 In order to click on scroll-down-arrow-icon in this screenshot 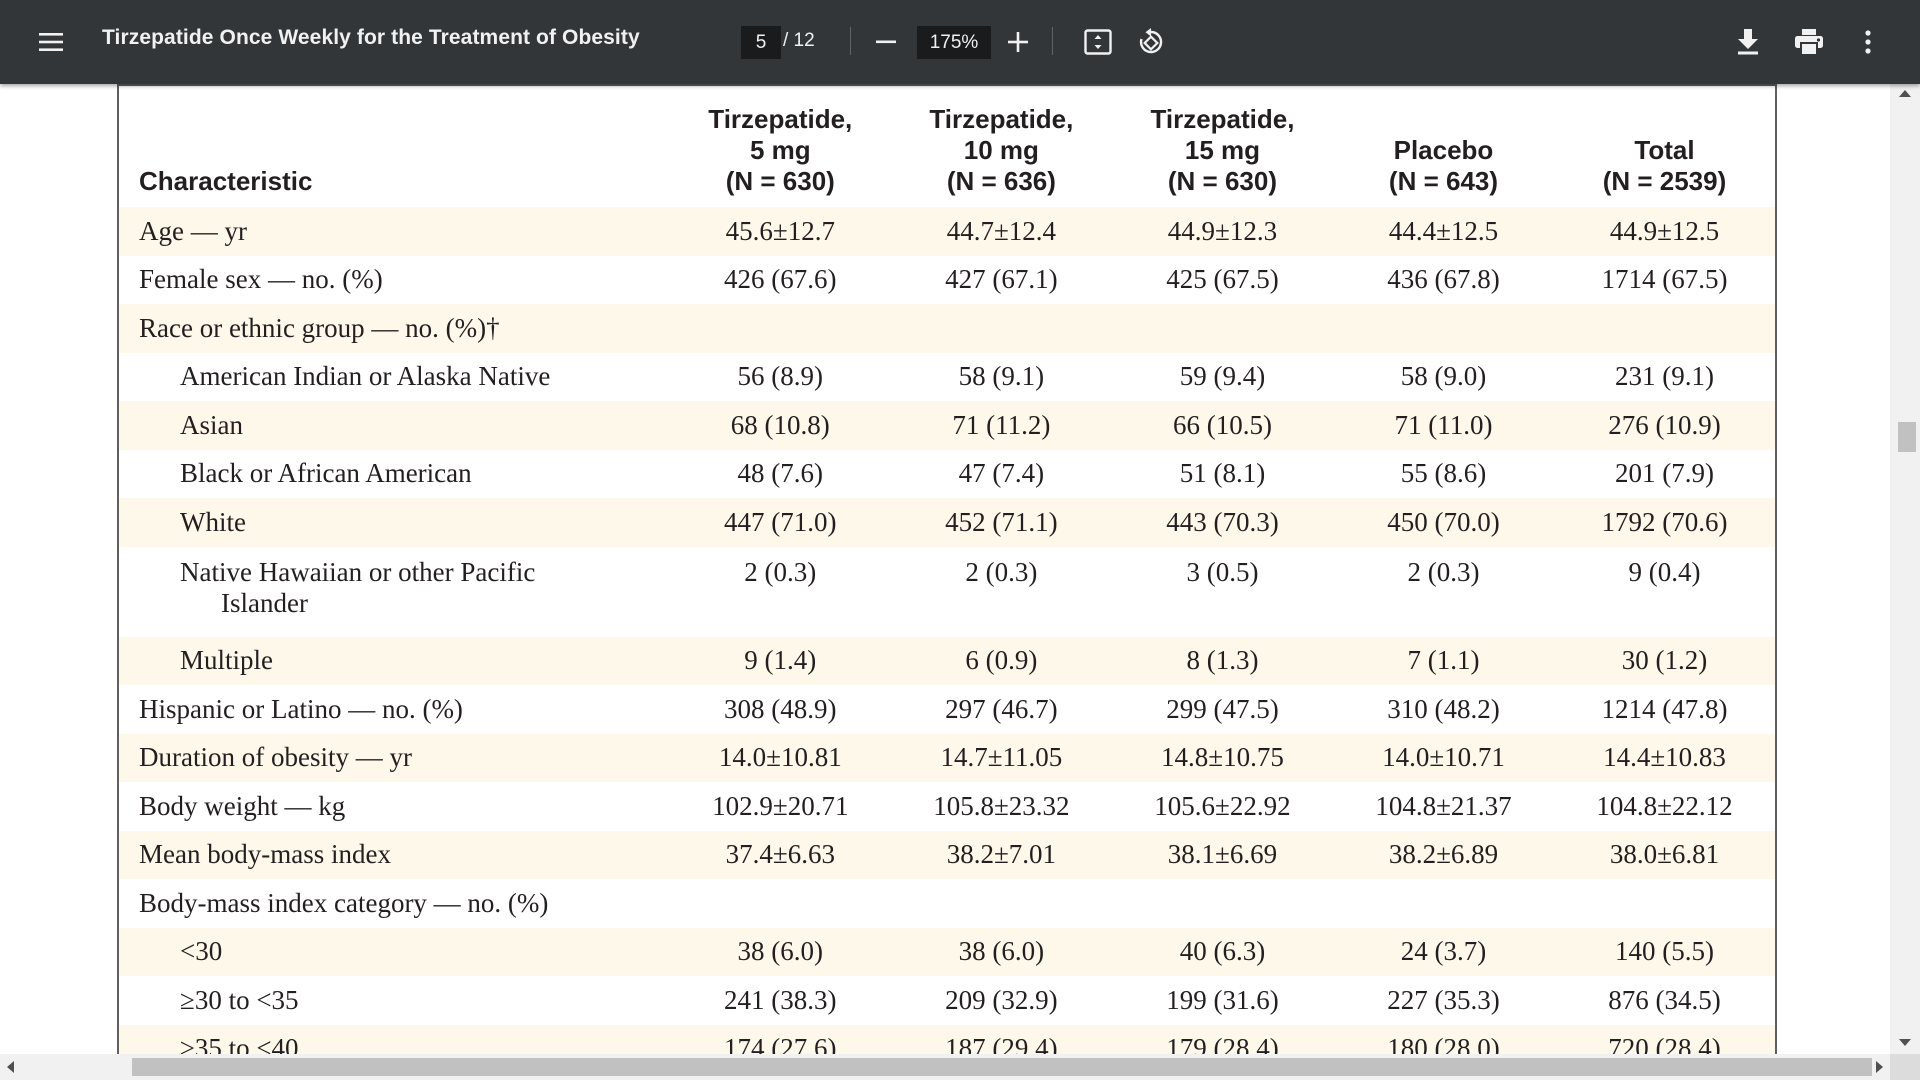, I will do `click(1905, 1042)`.